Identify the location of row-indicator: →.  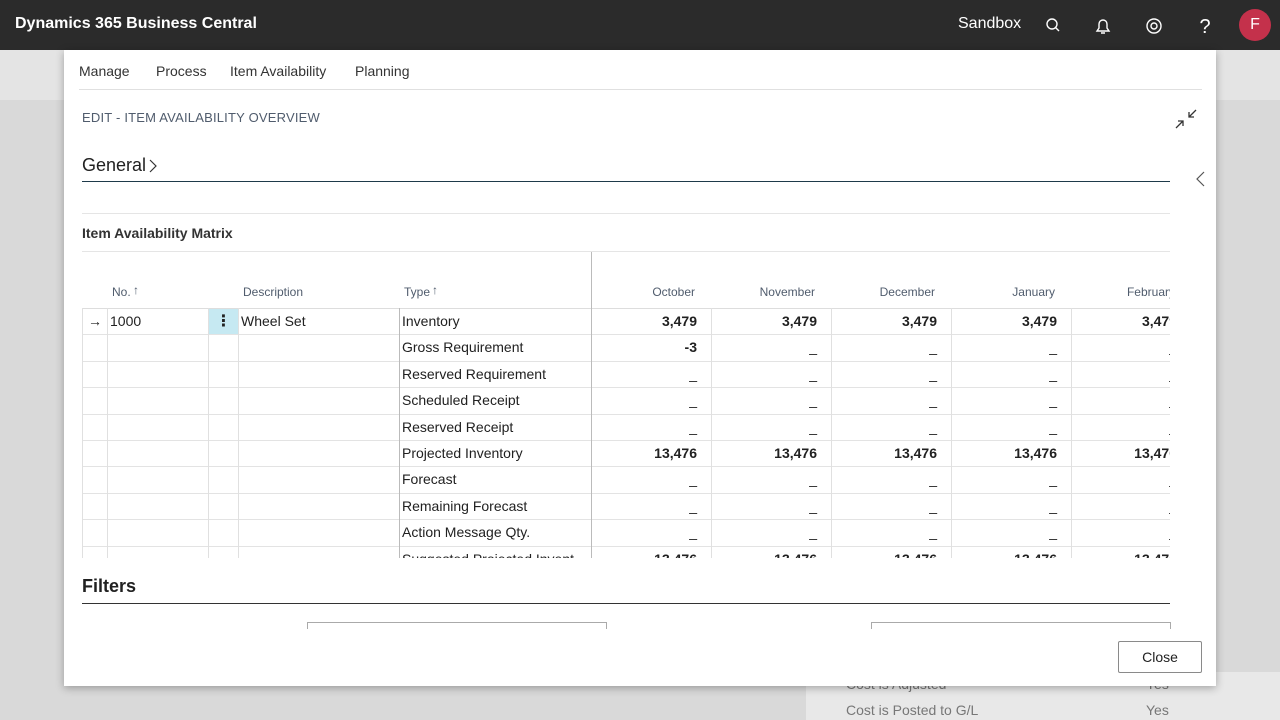
(95, 321).